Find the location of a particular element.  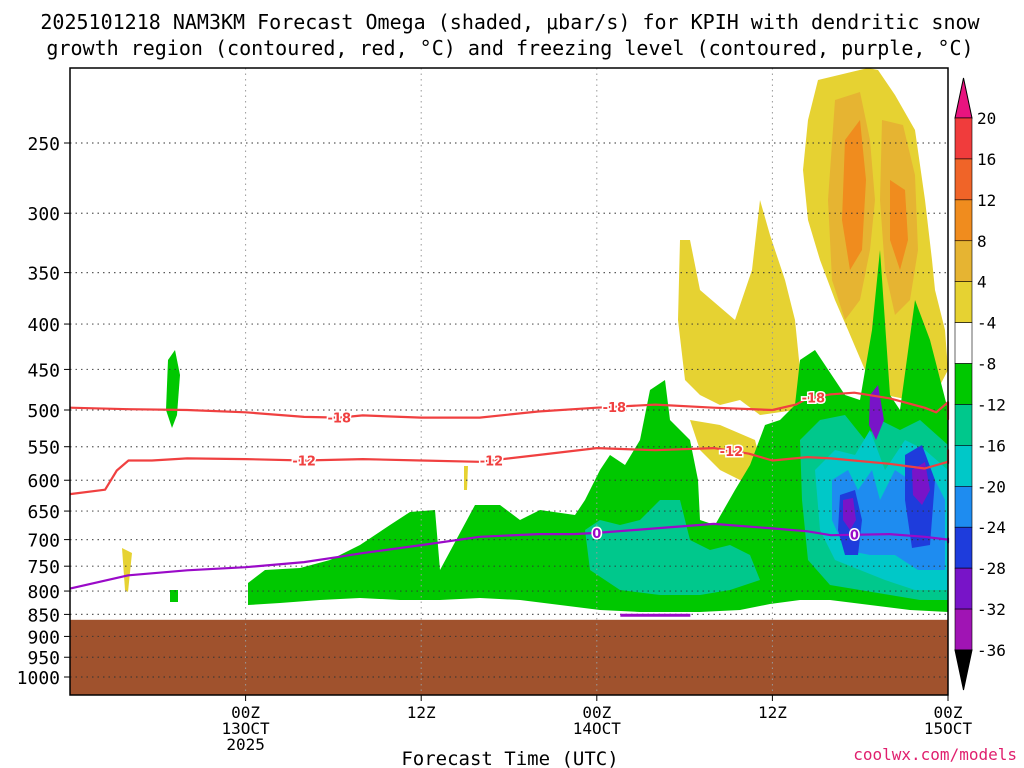

omega-region-left-yellow is located at coordinates (127, 570).